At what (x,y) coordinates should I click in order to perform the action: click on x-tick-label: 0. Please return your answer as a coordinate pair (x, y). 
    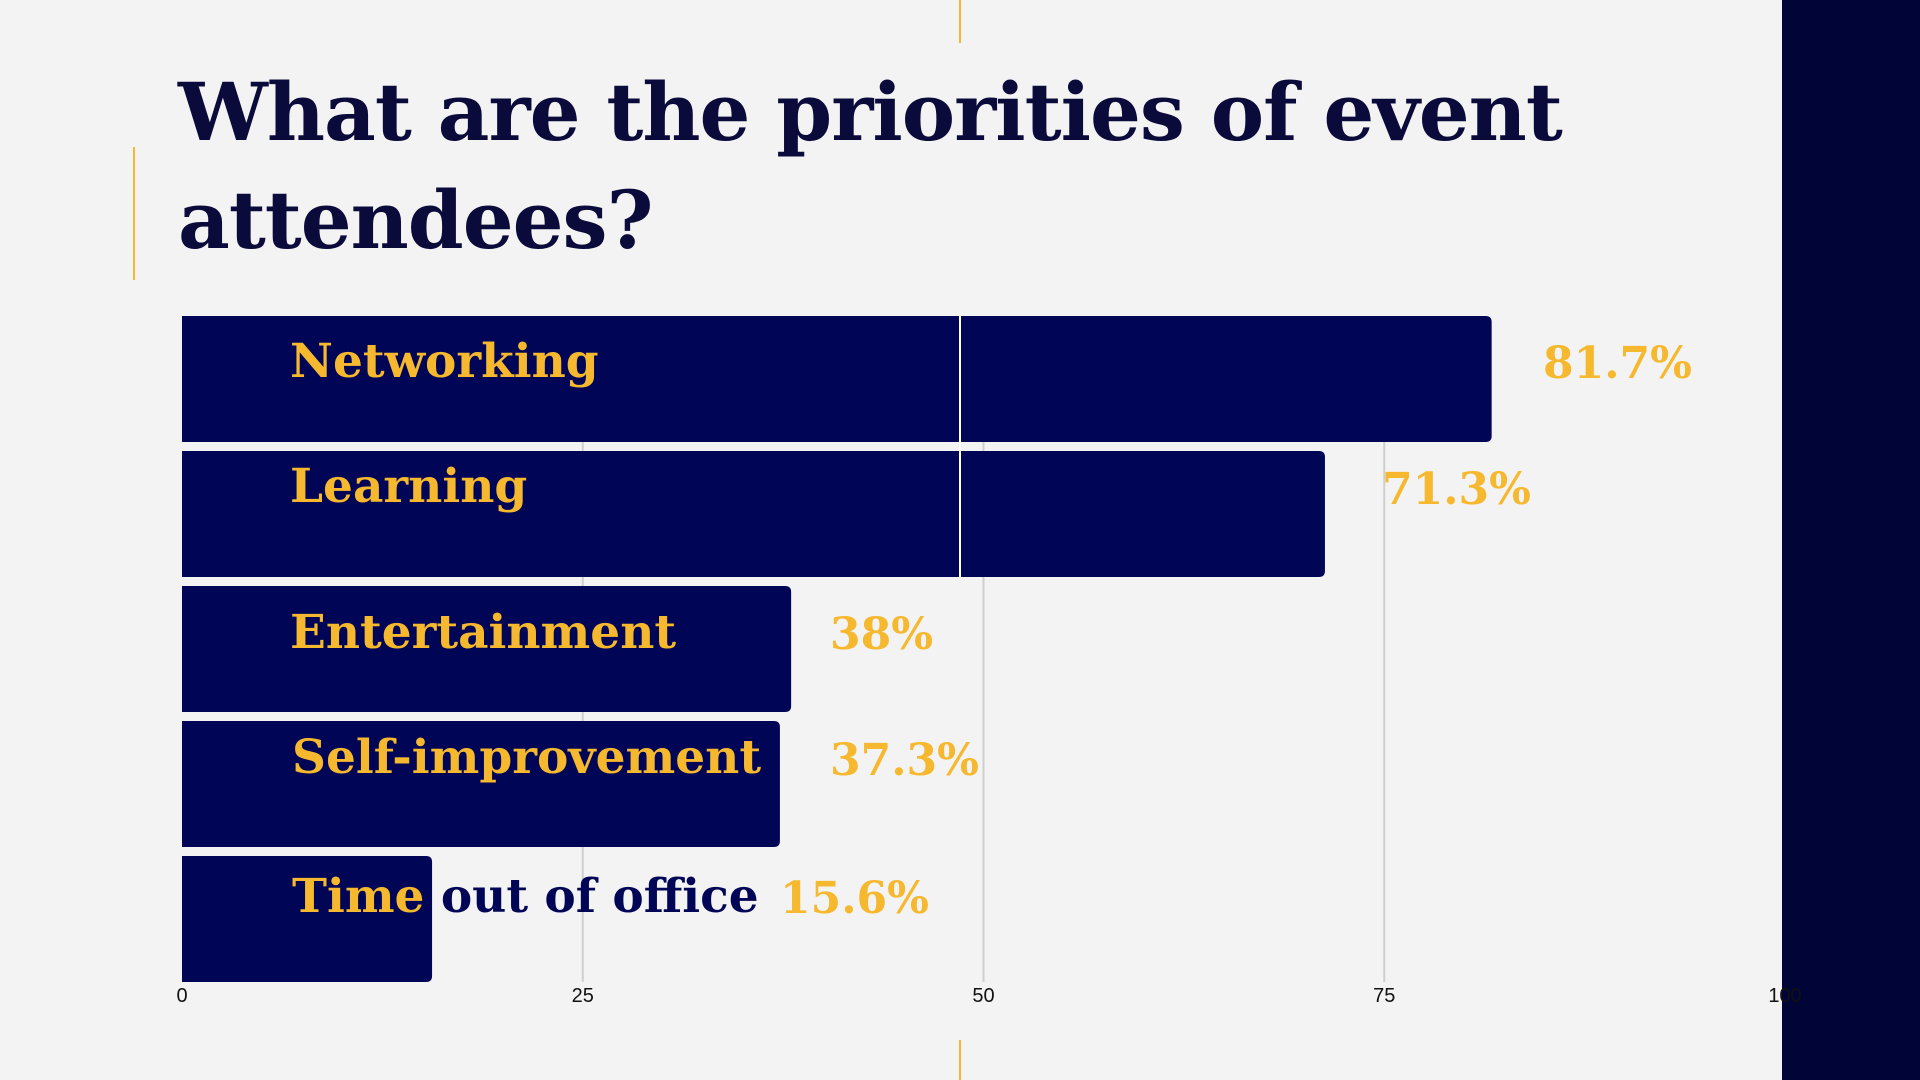
    Looking at the image, I should click on (181, 996).